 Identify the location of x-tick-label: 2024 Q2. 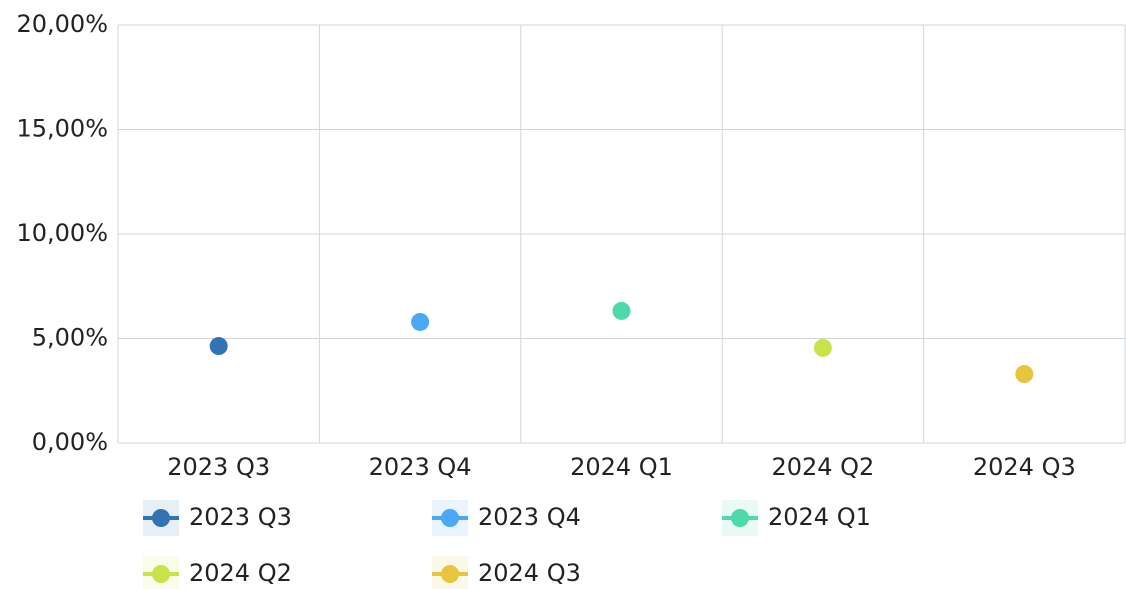
(822, 467).